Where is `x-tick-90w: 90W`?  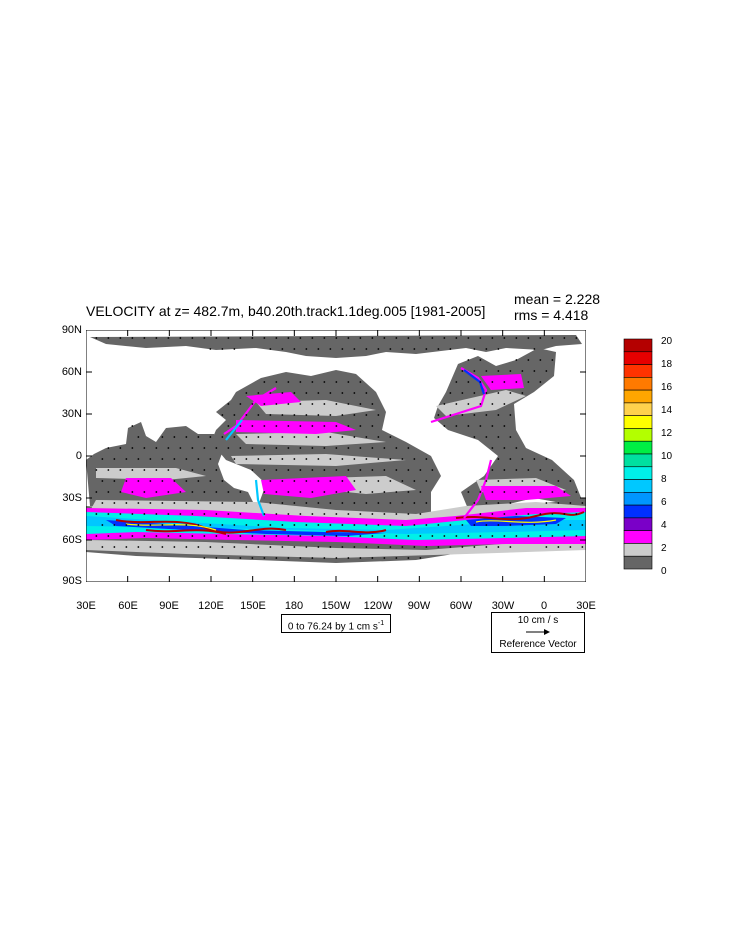
x-tick-90w: 90W is located at coordinates (419, 606).